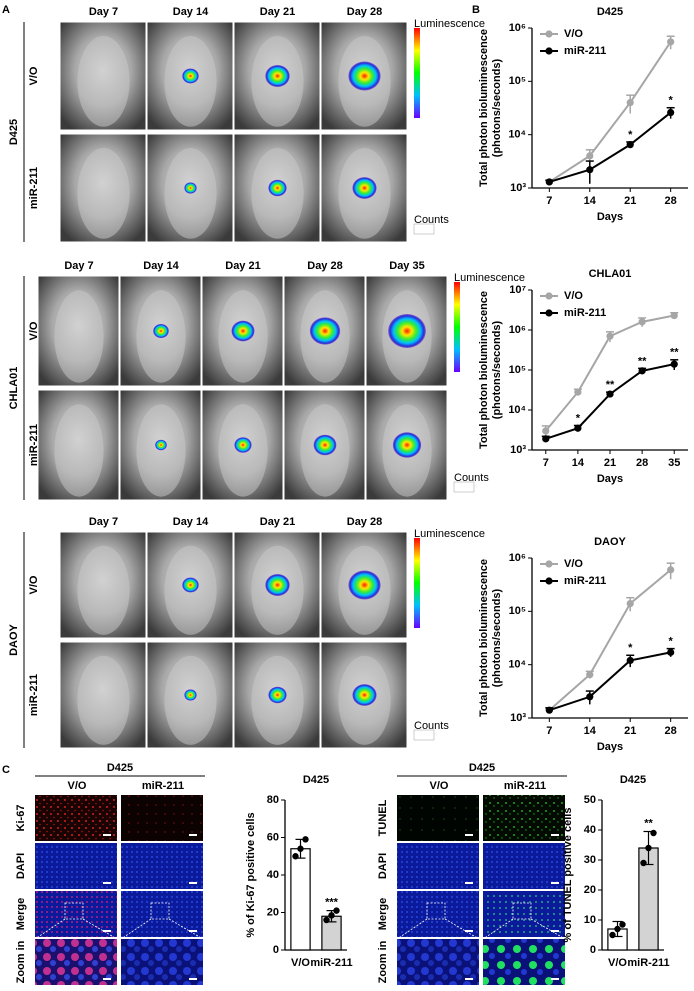 This screenshot has width=694, height=991. What do you see at coordinates (14, 639) in the screenshot?
I see `cell-label: DAOY` at bounding box center [14, 639].